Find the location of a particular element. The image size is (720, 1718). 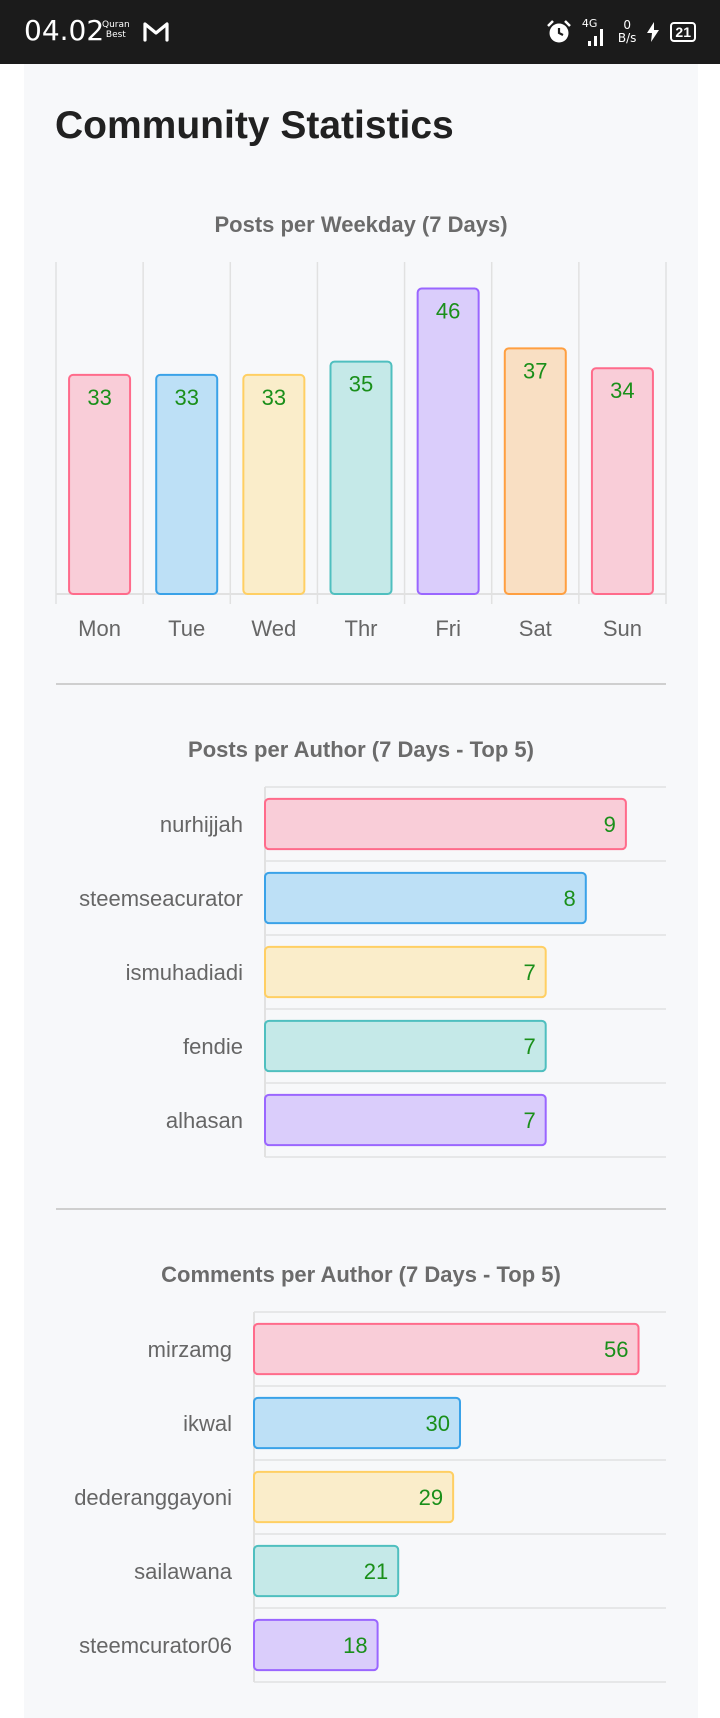

bar-value-label: 29 is located at coordinates (431, 1497).